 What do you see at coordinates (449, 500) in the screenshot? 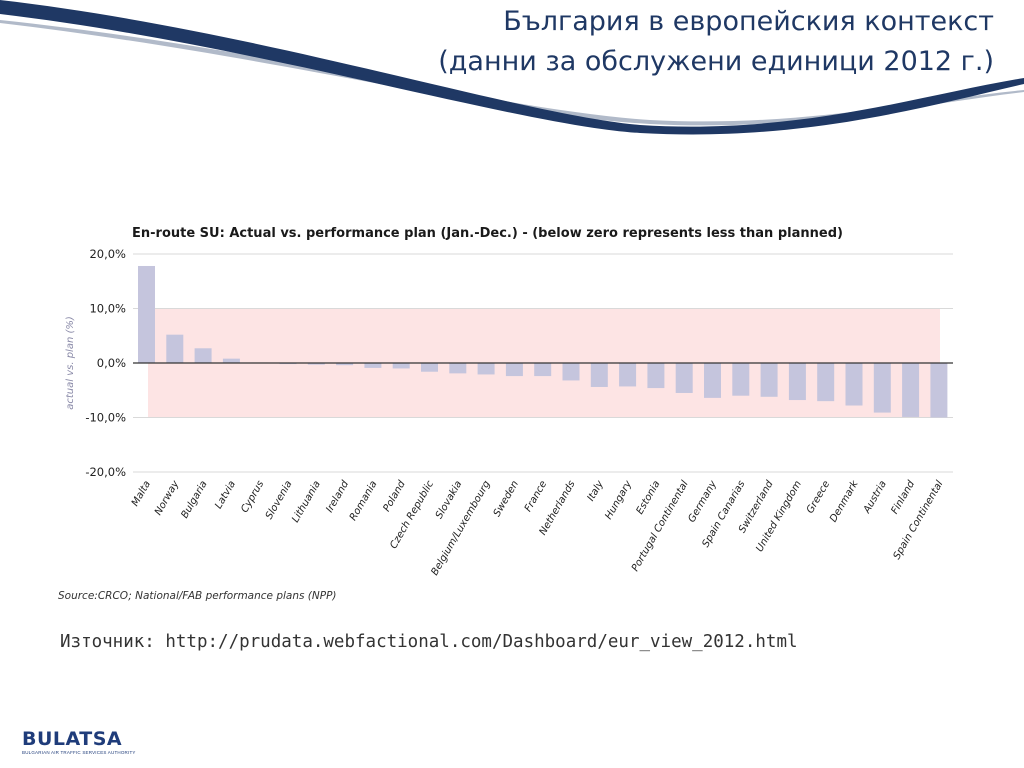
I see `x-tick-label: Slovakia` at bounding box center [449, 500].